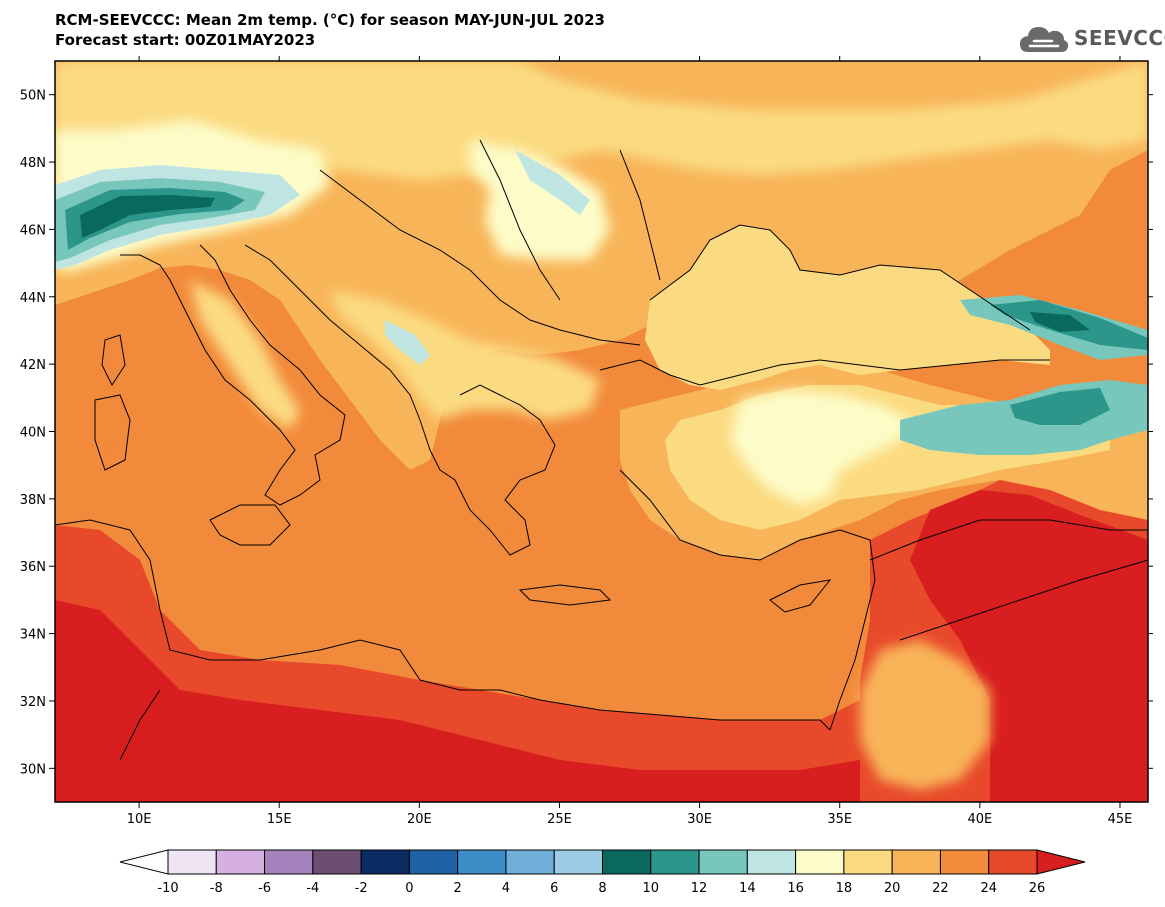 The height and width of the screenshot is (907, 1165). What do you see at coordinates (554, 888) in the screenshot?
I see `colorbar-label: 6` at bounding box center [554, 888].